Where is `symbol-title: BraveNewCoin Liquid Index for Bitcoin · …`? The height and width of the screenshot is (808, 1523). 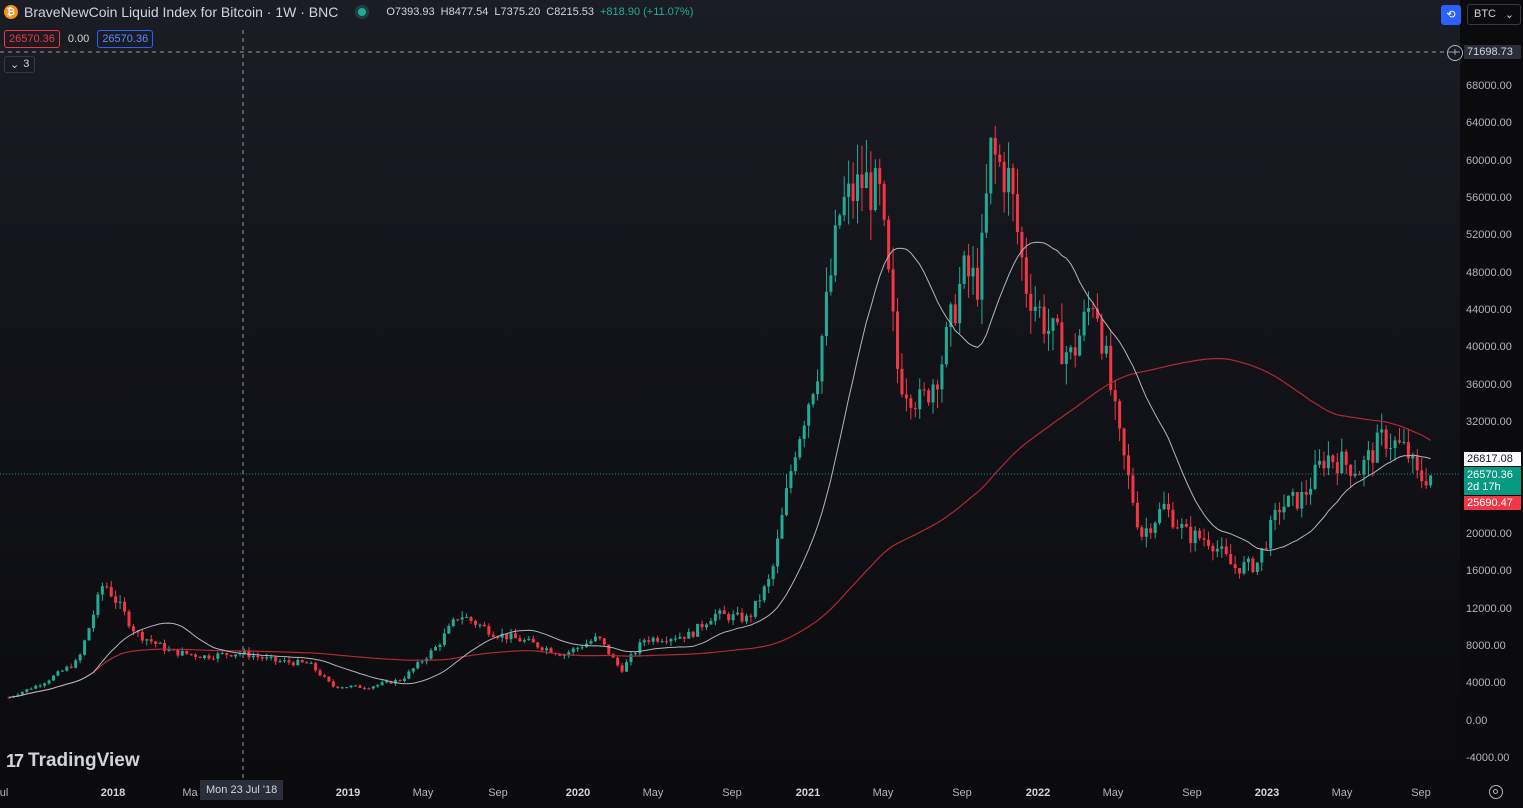
symbol-title: BraveNewCoin Liquid Index for Bitcoin · … is located at coordinates (181, 12).